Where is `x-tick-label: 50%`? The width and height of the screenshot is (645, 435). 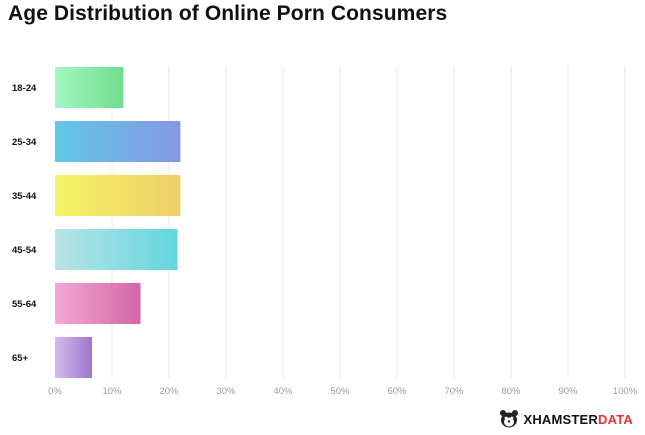 x-tick-label: 50% is located at coordinates (340, 391).